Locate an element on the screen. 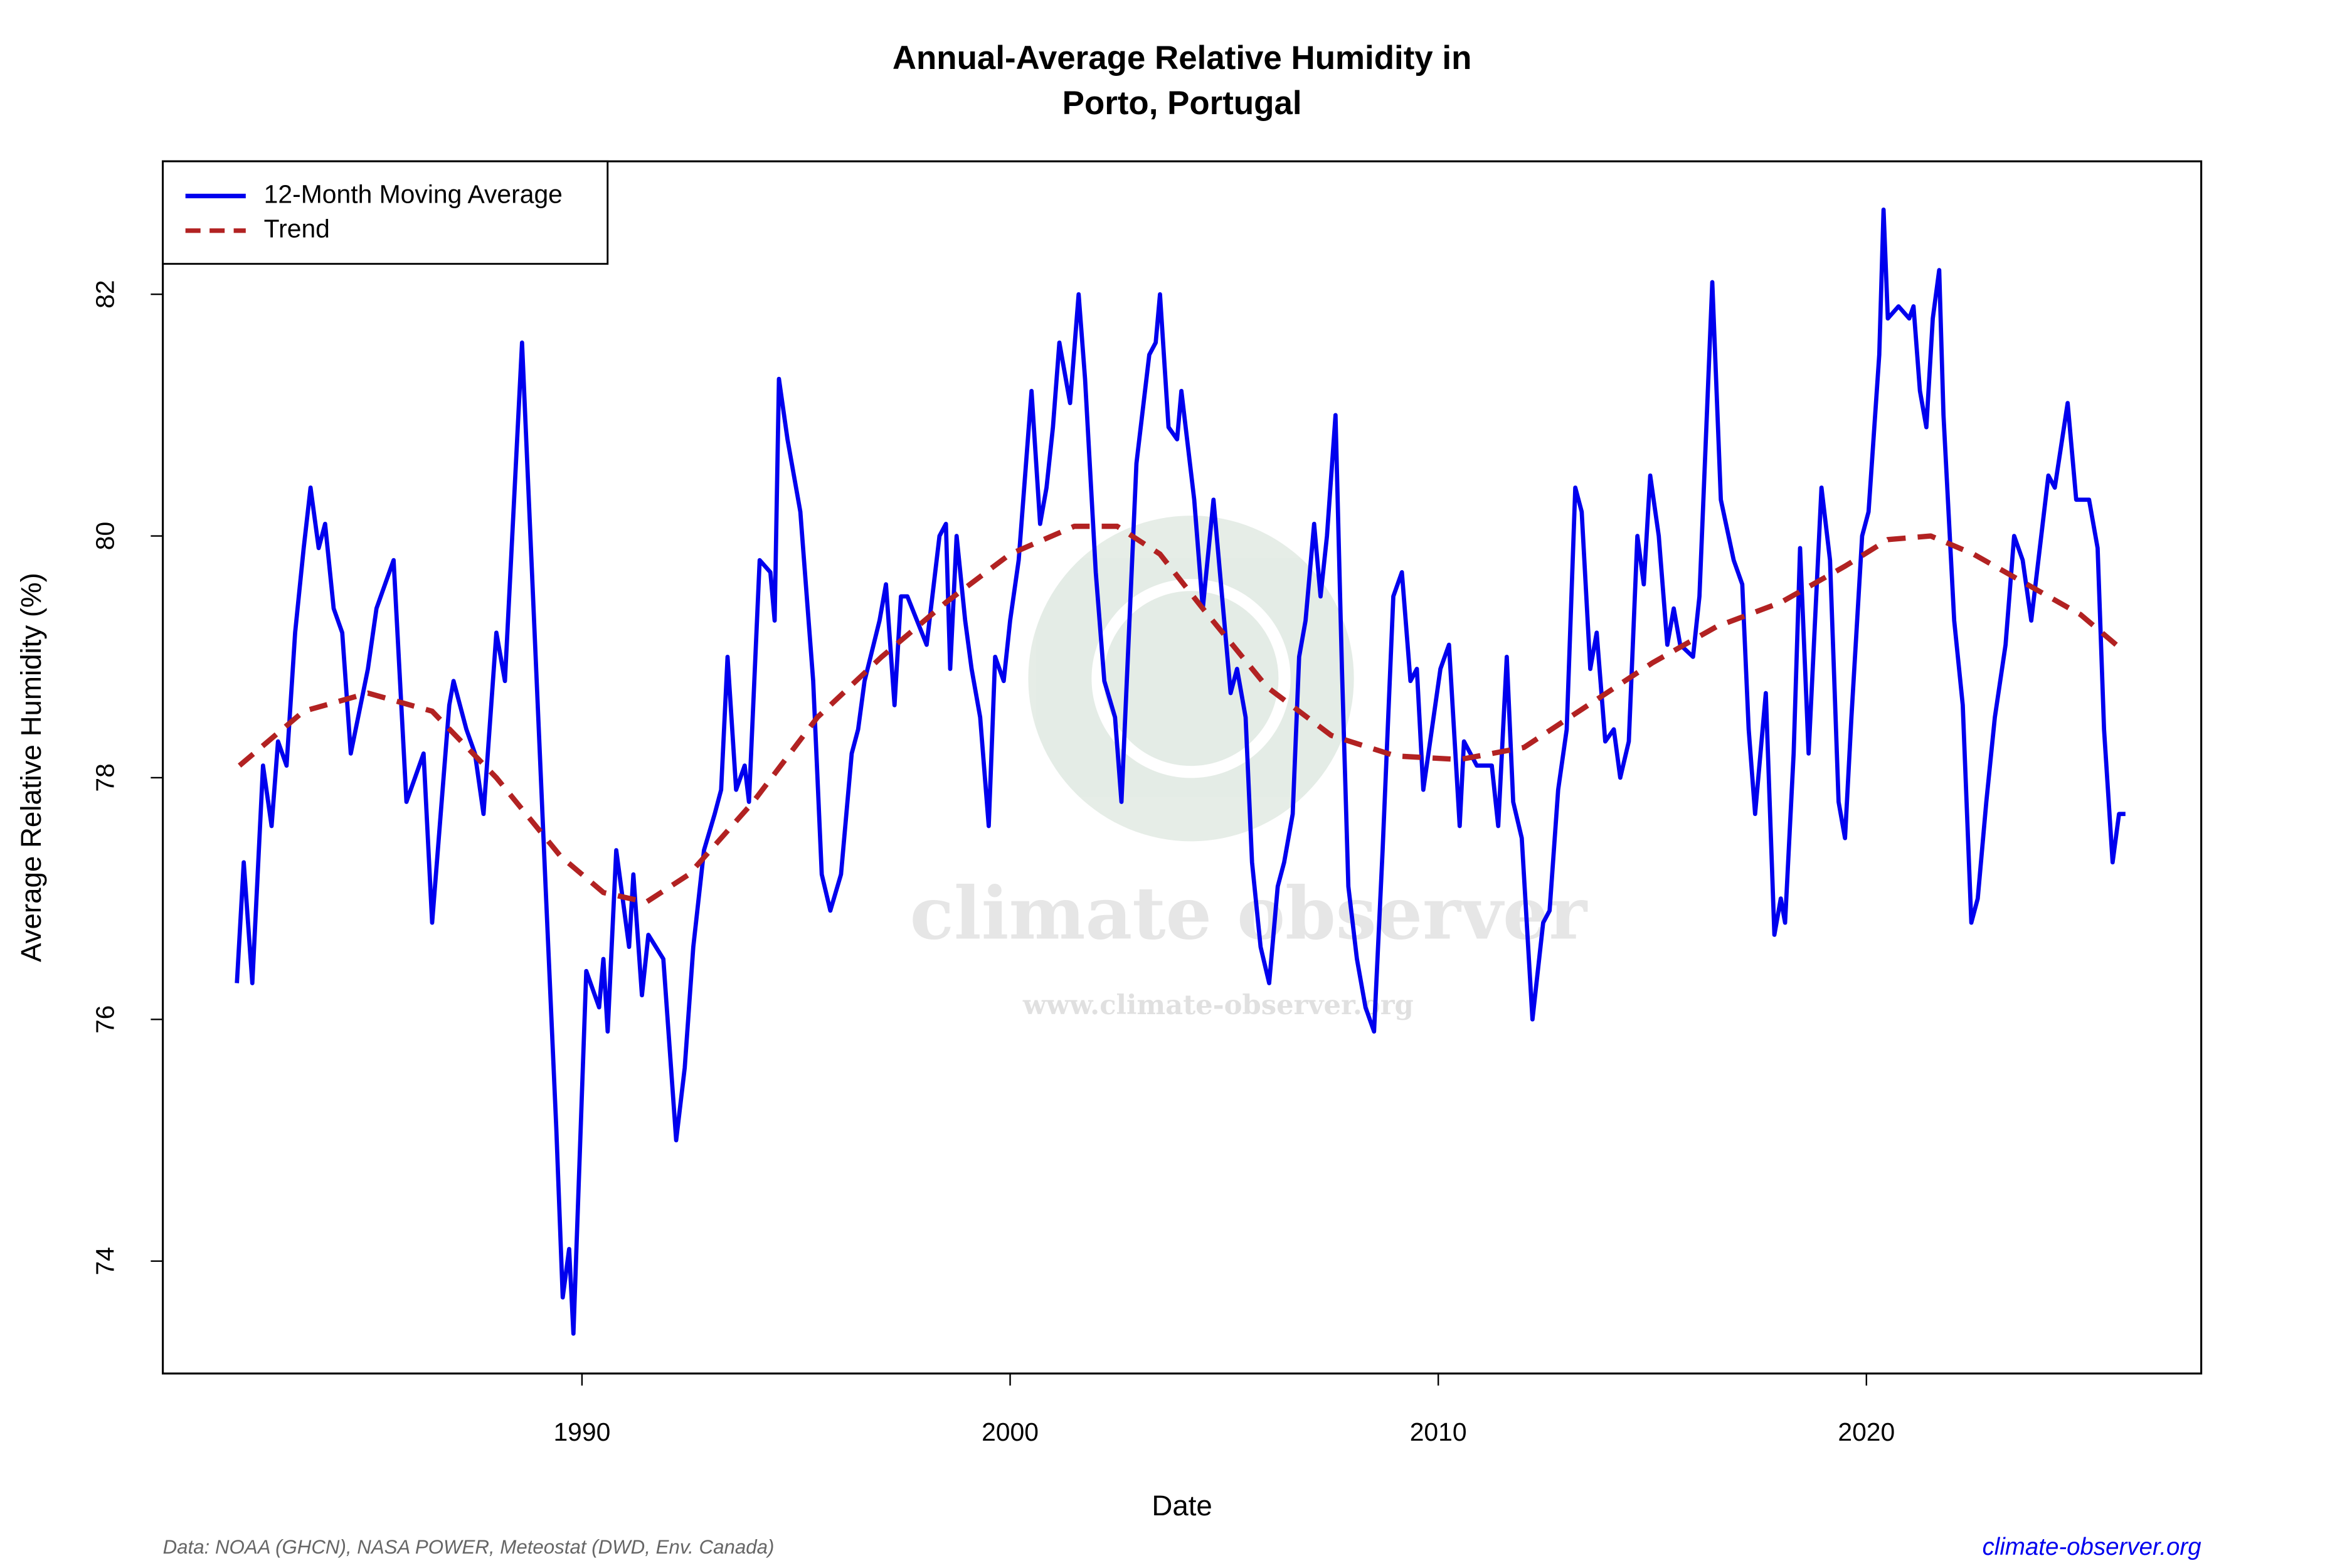  x-axis-label: Date is located at coordinates (1182, 1506).